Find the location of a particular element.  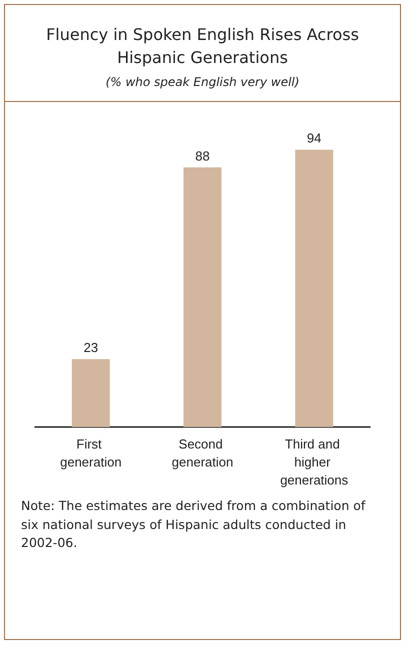

data-label: 94 is located at coordinates (314, 138).